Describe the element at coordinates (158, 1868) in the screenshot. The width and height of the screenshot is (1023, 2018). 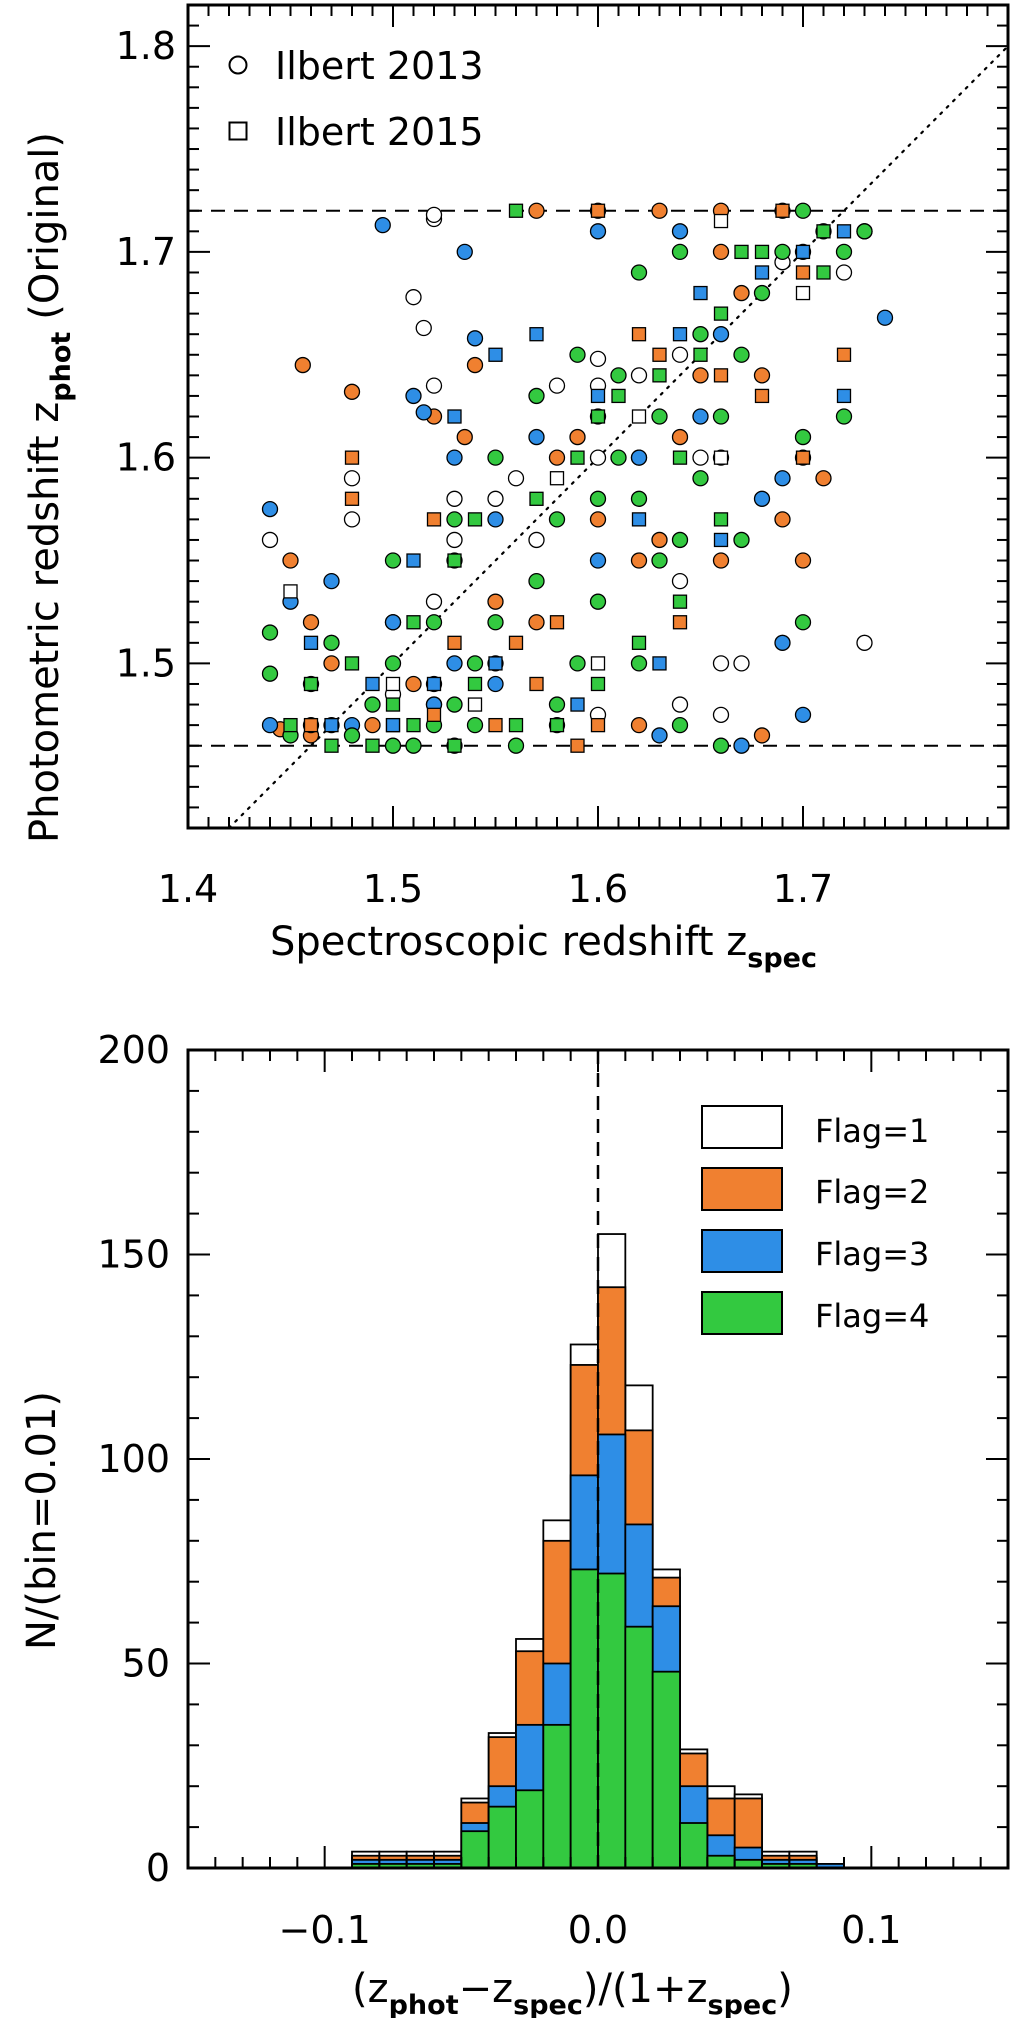
I see `y-tick-label: 0` at that location.